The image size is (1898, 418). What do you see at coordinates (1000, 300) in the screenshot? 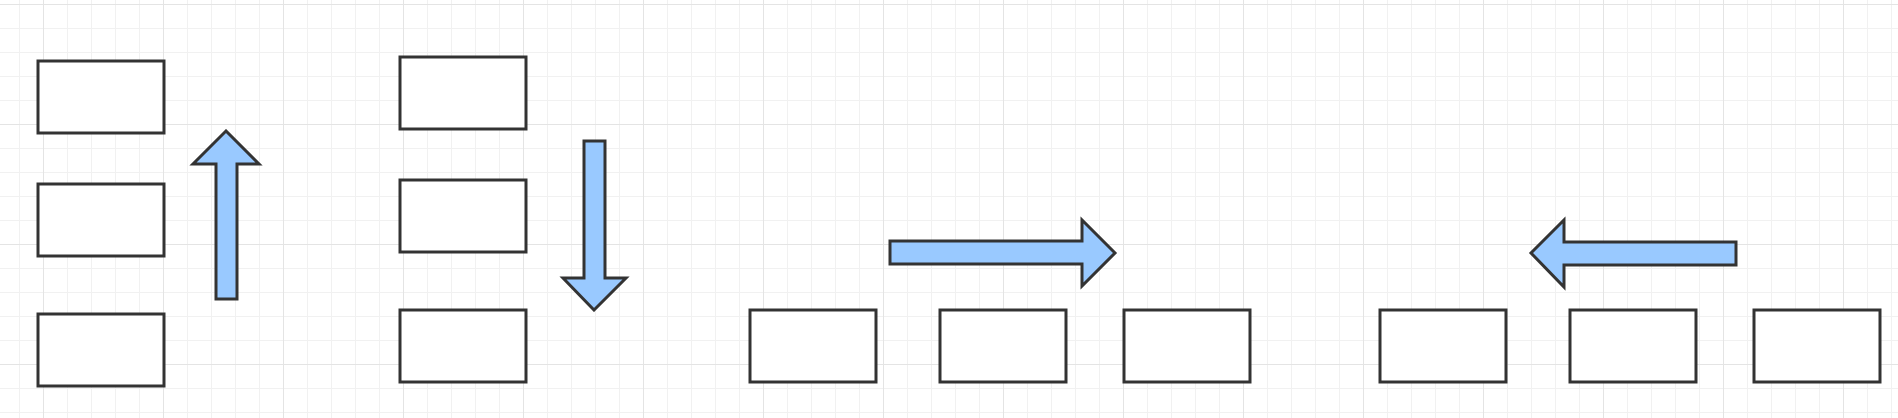
I see `horizontal-row-arrow-right` at bounding box center [1000, 300].